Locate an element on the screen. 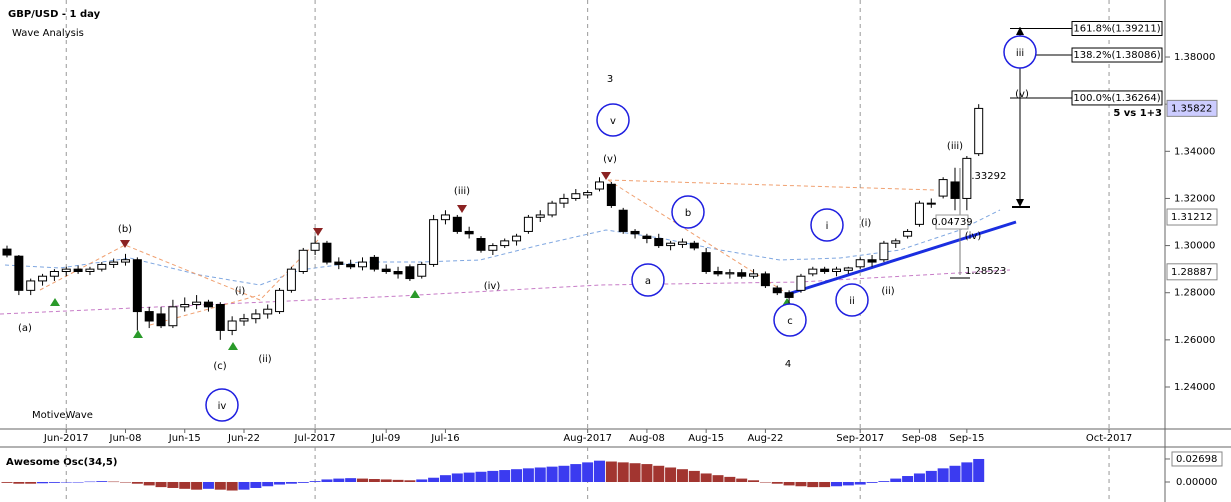 The image size is (1231, 502). wave-label: (iii) is located at coordinates (462, 191).